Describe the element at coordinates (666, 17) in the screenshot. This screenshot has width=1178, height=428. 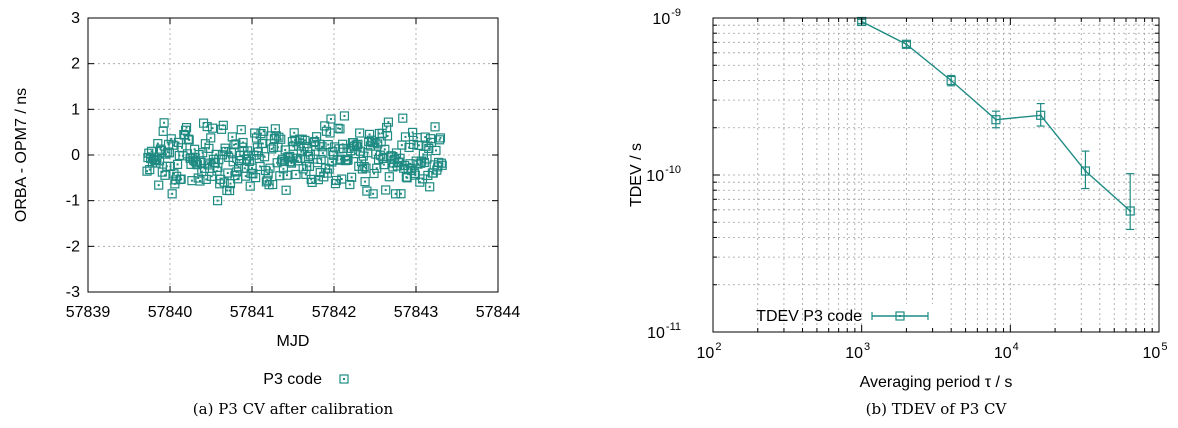
I see `y-tick-label: 10-9` at that location.